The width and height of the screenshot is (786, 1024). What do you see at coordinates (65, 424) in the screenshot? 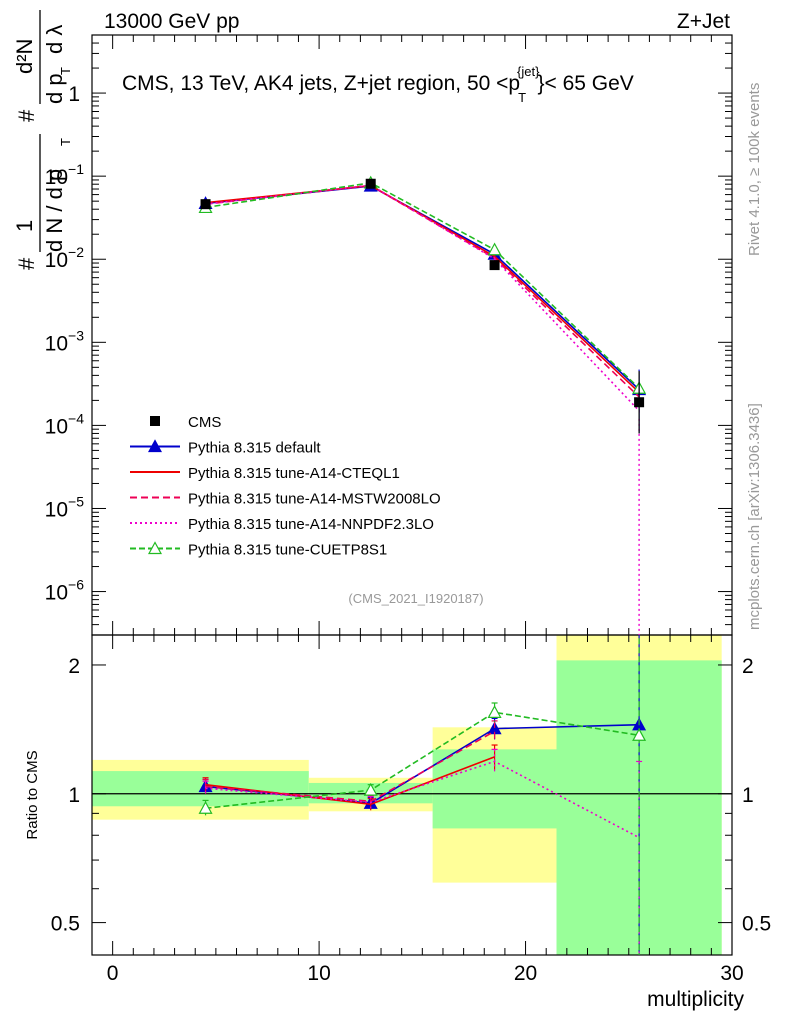
I see `y-tick-label: 10⁻⁴` at bounding box center [65, 424].